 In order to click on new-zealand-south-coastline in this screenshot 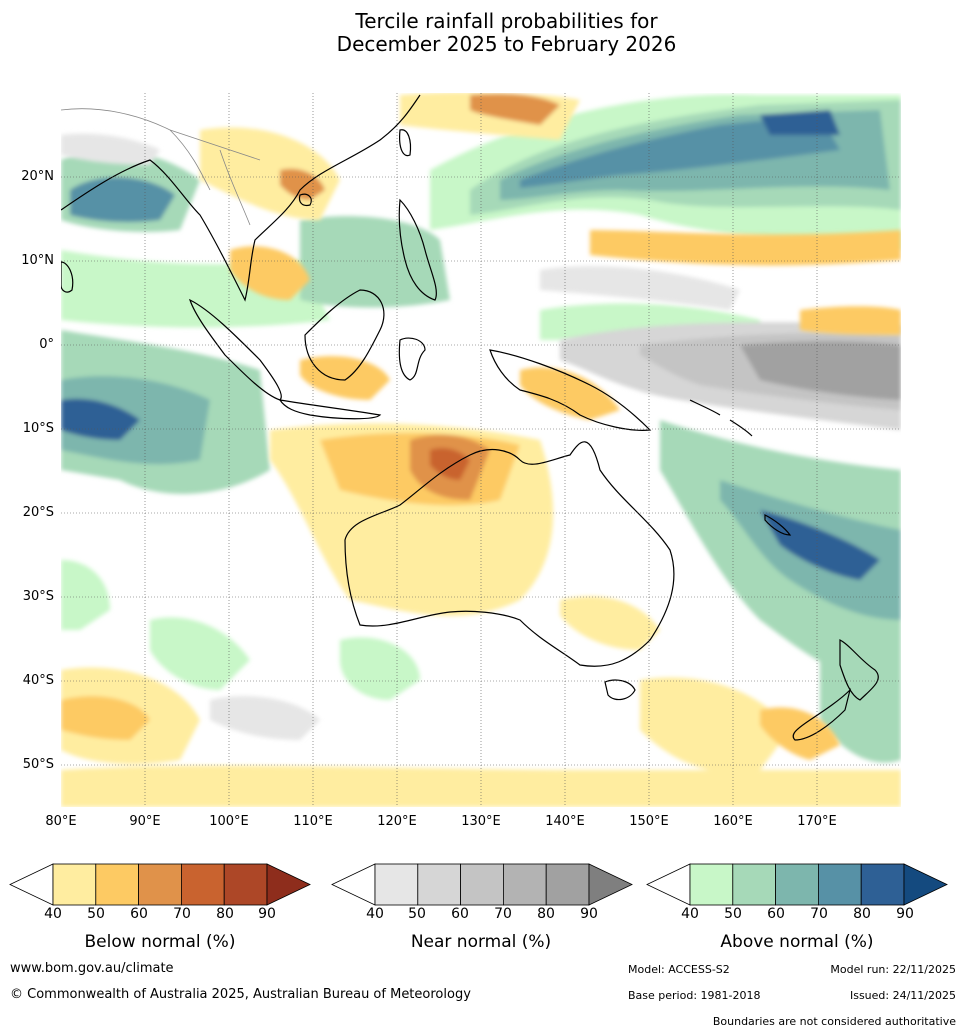, I will do `click(822, 714)`.